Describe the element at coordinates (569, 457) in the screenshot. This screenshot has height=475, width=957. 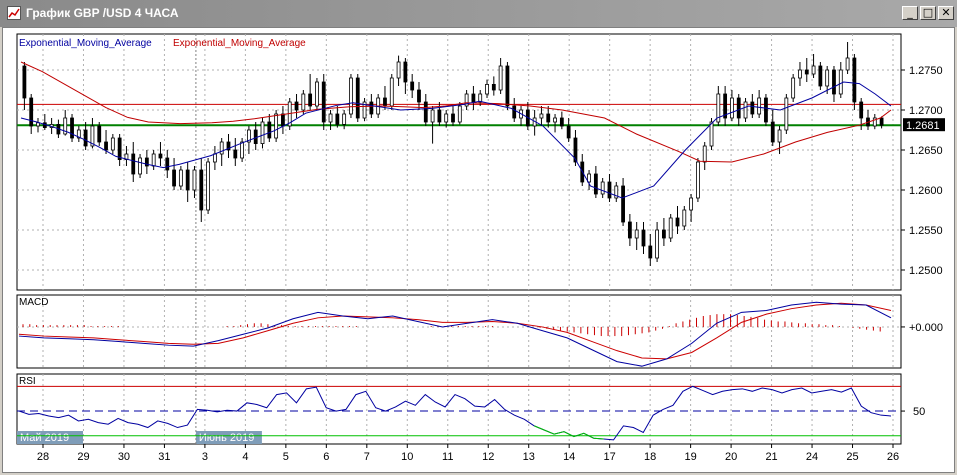
I see `x-tick-label: 14` at that location.